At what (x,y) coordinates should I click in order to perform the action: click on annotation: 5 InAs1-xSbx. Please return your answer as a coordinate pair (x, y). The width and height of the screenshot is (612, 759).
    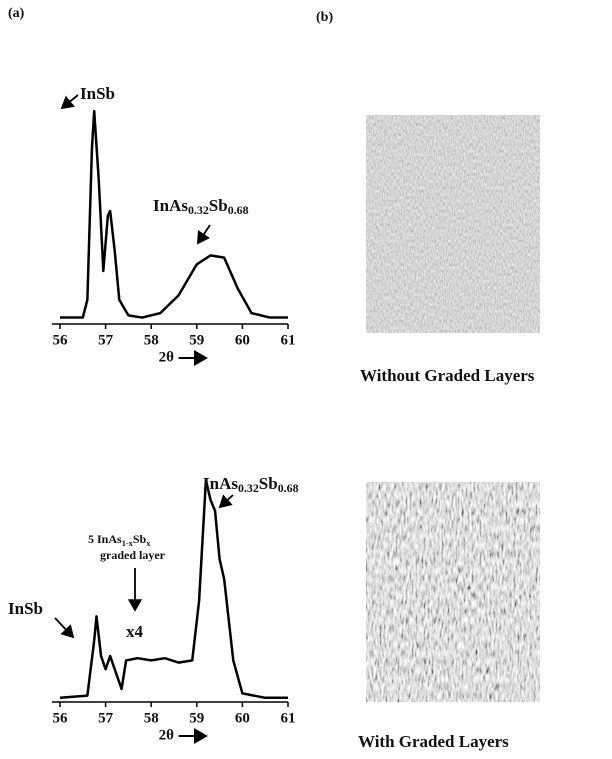
    Looking at the image, I should click on (119, 540).